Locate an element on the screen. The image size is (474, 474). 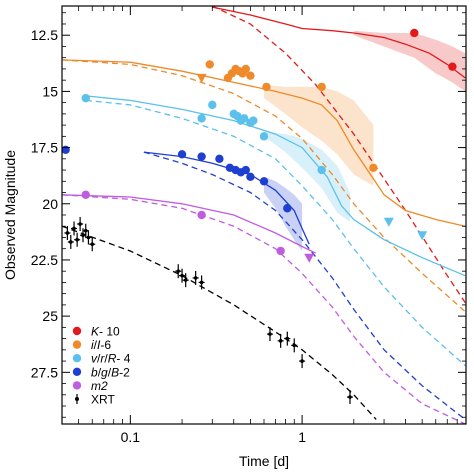
legend-label: m2 is located at coordinates (99, 386).